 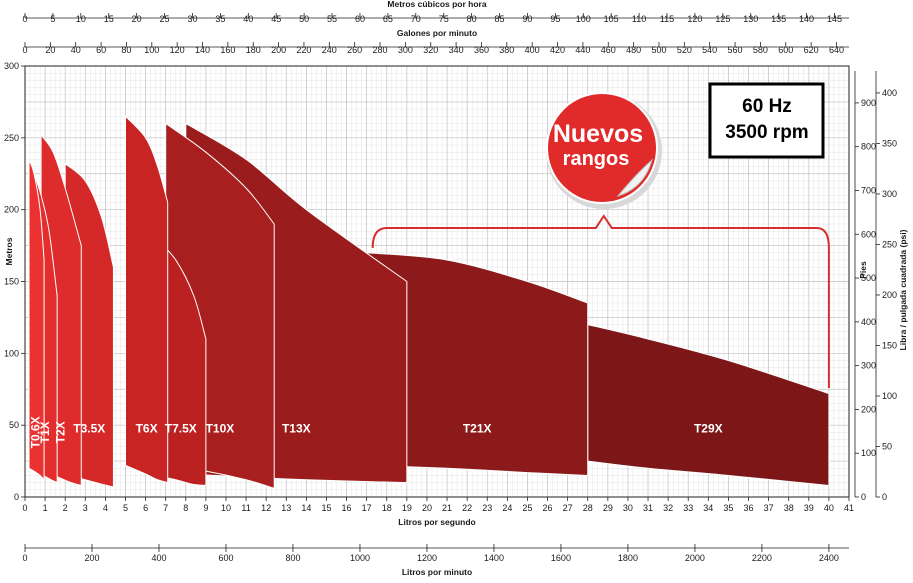 What do you see at coordinates (849, 508) in the screenshot?
I see `x-tick-label: 41` at bounding box center [849, 508].